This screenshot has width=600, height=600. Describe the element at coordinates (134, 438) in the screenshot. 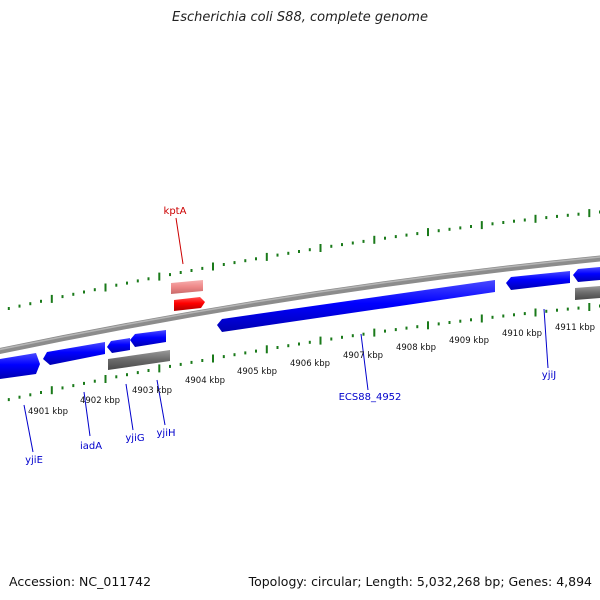

I see `gene-label-yjiG: yjiG` at that location.